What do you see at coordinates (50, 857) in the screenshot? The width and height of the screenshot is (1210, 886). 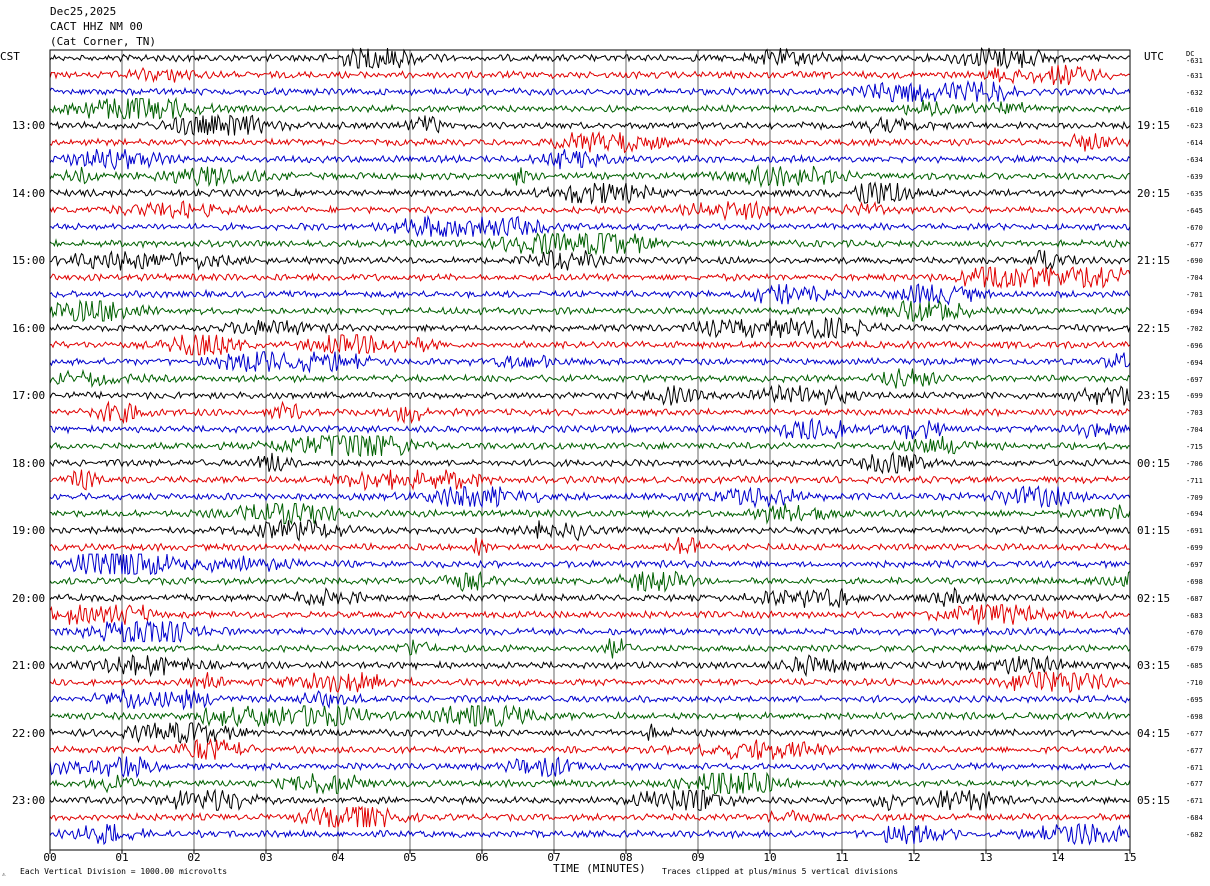 I see `x-tick-label: 00` at bounding box center [50, 857].